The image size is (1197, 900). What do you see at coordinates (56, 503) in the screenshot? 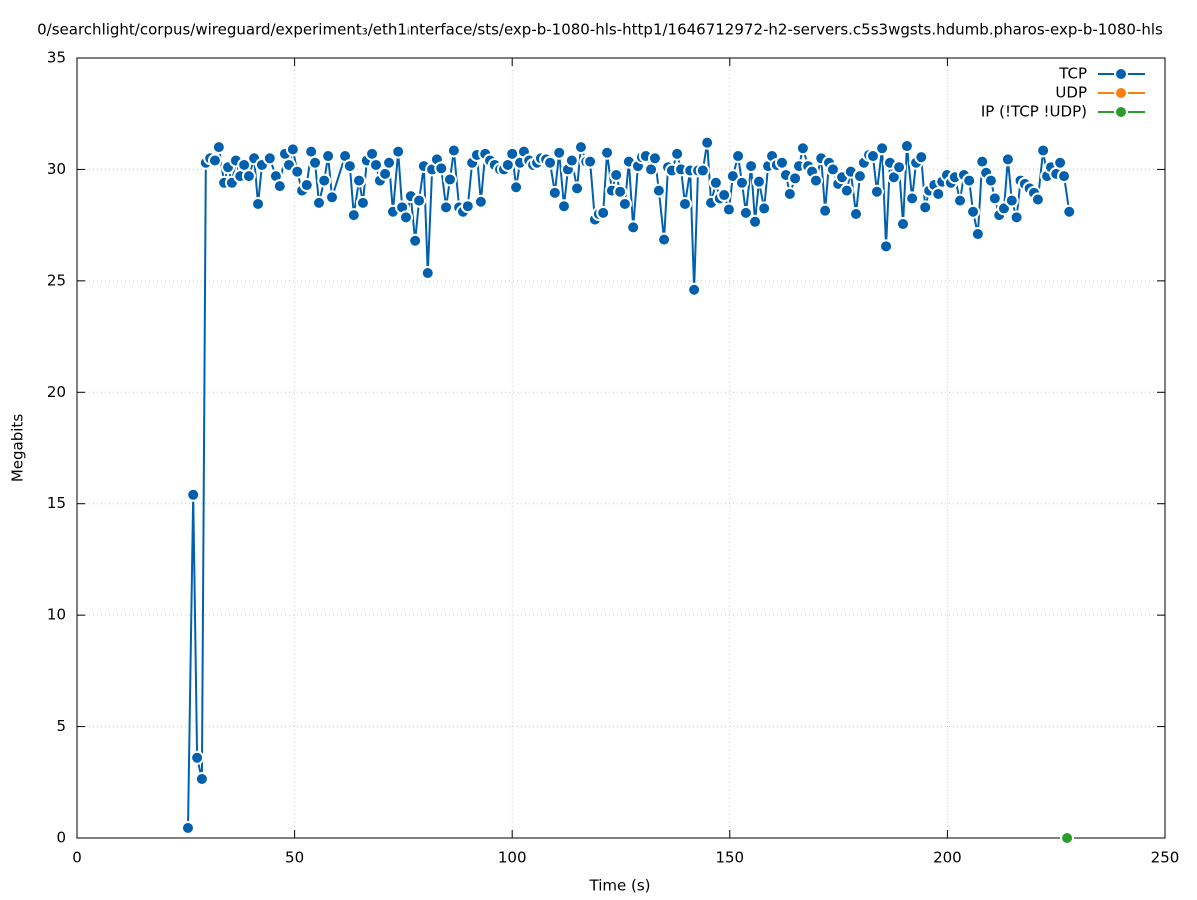
I see `y-tick-label: 15` at bounding box center [56, 503].